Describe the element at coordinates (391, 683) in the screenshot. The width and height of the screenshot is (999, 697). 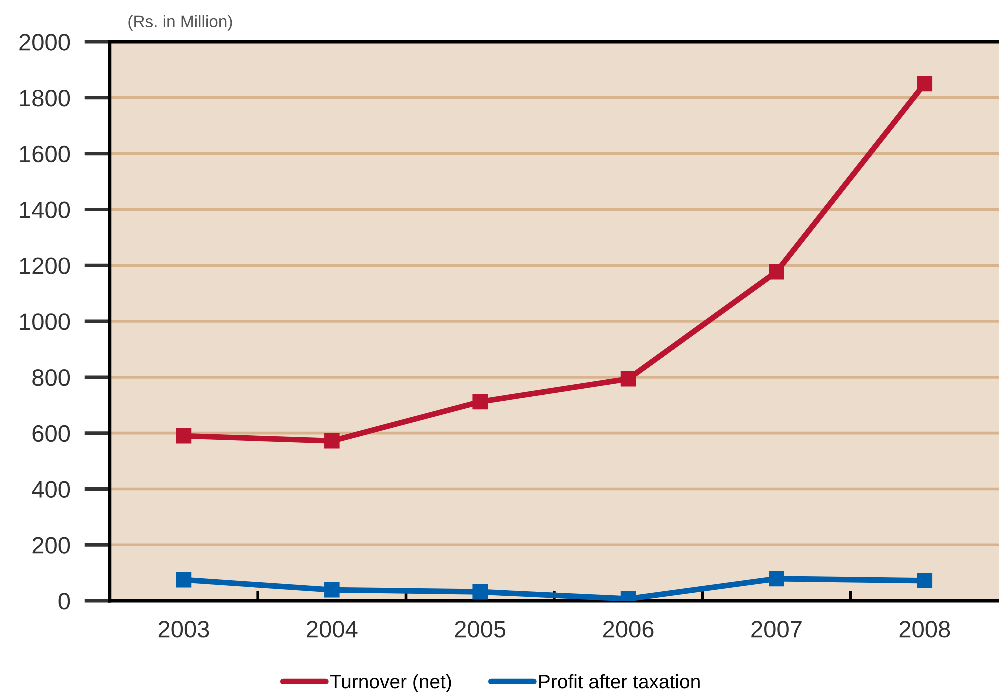
I see `legend-label: Turnover (net)` at that location.